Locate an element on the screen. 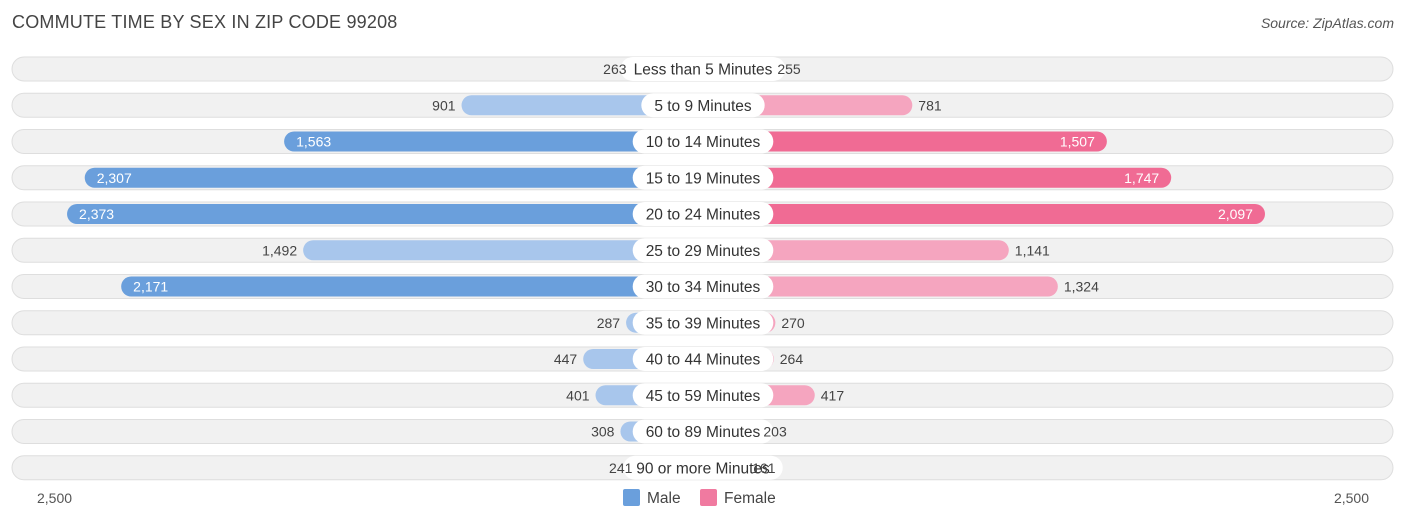 The height and width of the screenshot is (523, 1406). category-label: 15 to 19 Minutes is located at coordinates (703, 178).